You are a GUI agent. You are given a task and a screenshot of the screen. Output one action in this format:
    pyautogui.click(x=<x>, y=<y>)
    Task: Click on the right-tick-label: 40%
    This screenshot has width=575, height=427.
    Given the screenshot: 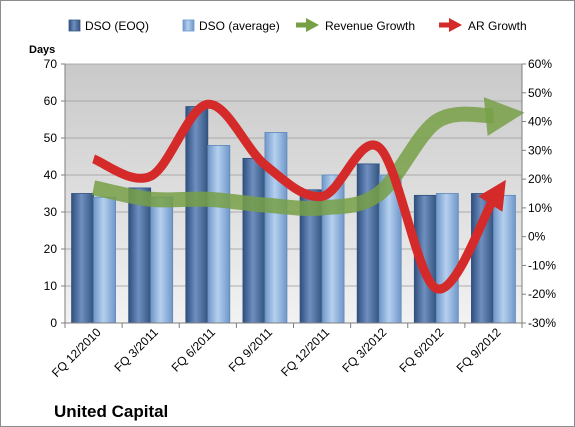 What is the action you would take?
    pyautogui.click(x=540, y=122)
    